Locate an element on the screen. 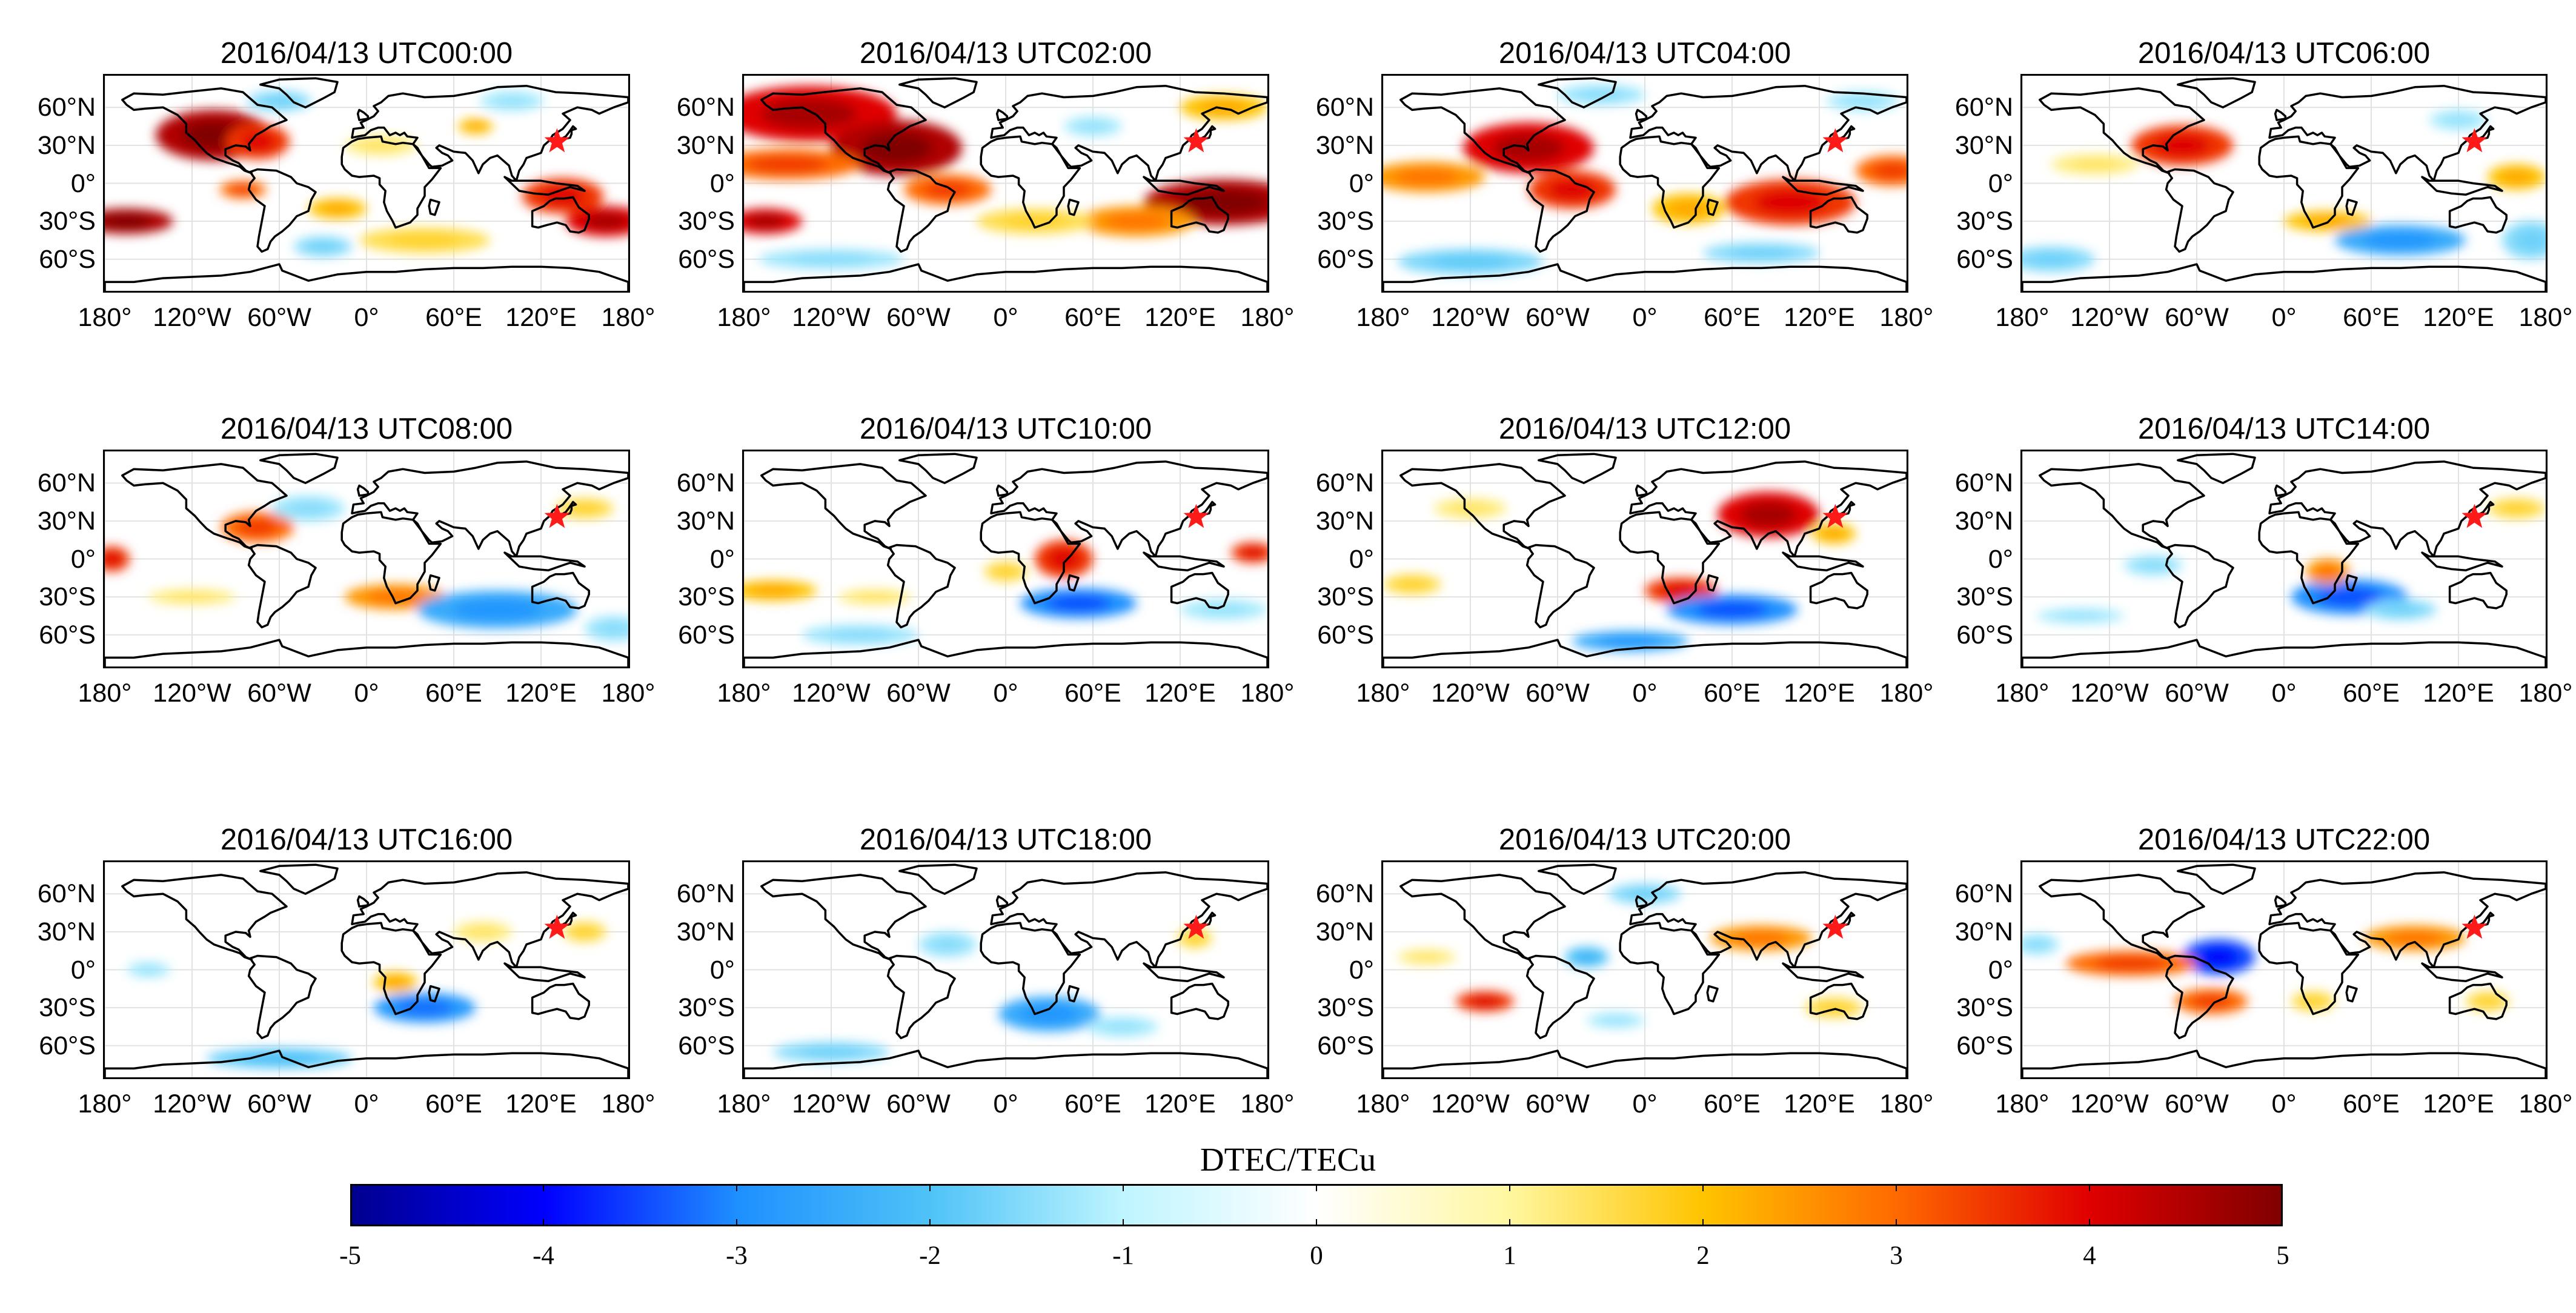 Image resolution: width=2576 pixels, height=1313 pixels. lat-tick-label: 60°N is located at coordinates (66, 107).